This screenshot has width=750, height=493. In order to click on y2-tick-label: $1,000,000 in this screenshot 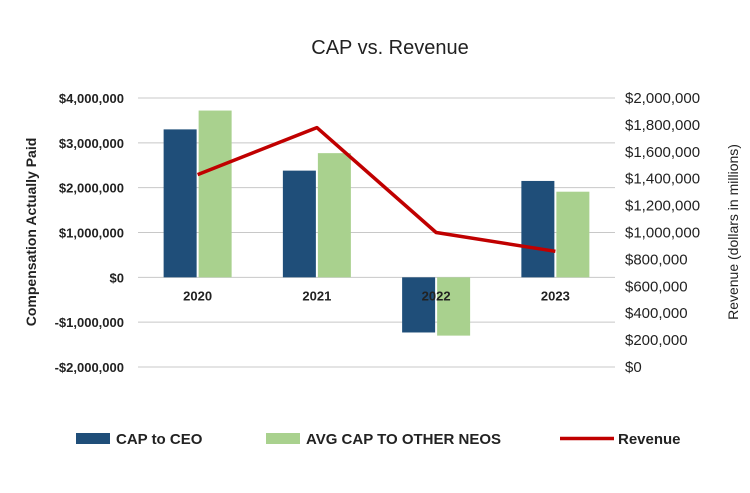, I will do `click(662, 233)`.